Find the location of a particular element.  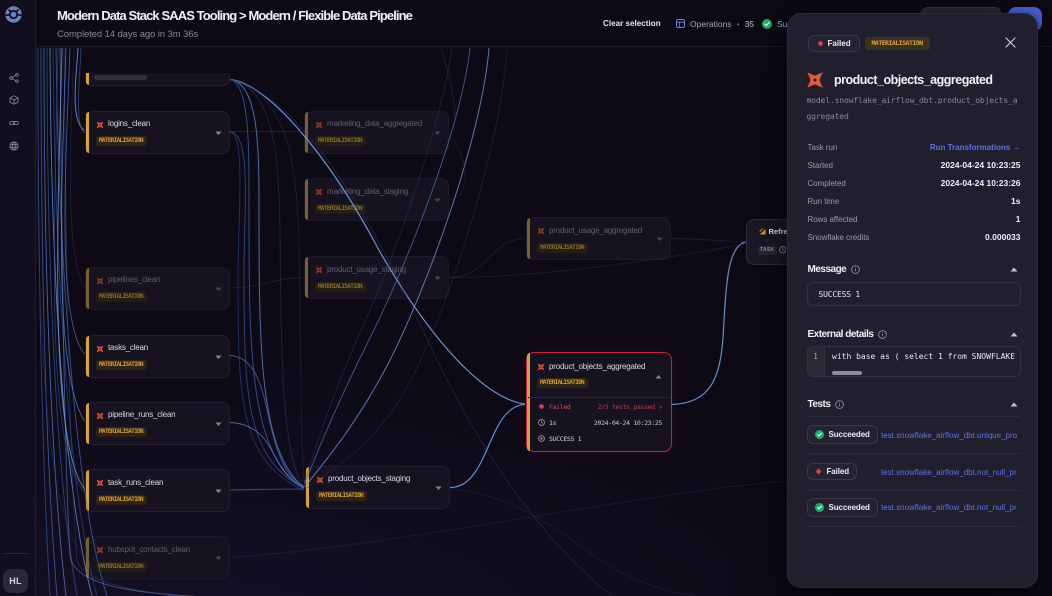

message-box: SUCCESS 1 is located at coordinates (913, 294).